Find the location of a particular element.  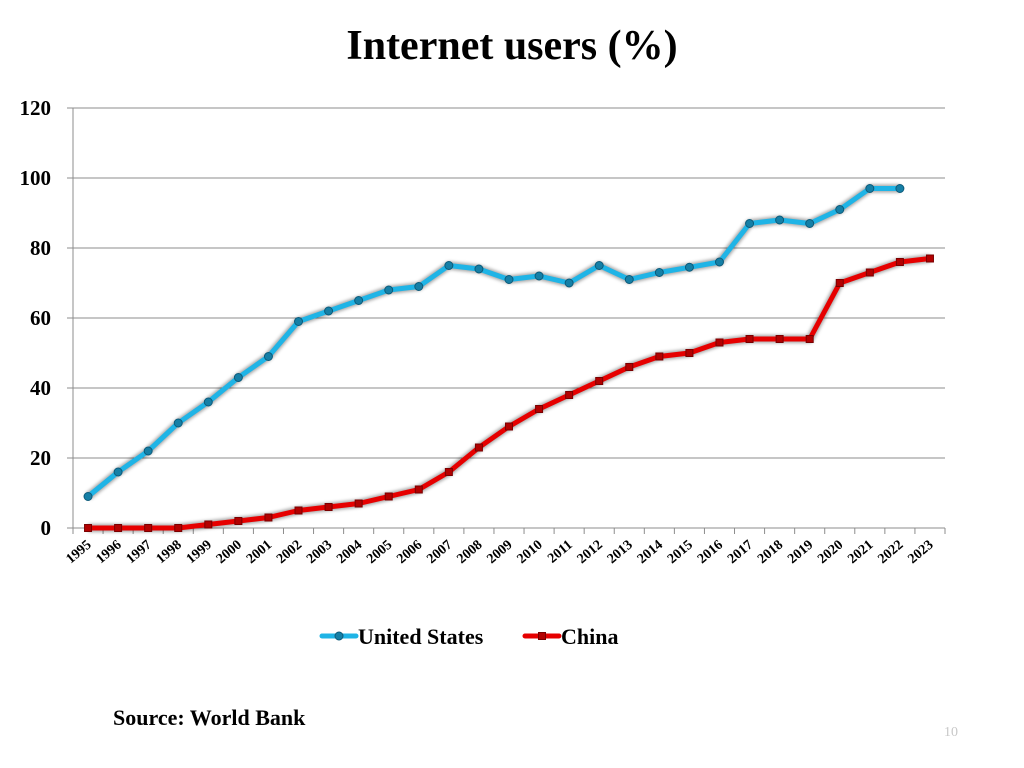

x-tick-label: 2023 is located at coordinates (920, 552).